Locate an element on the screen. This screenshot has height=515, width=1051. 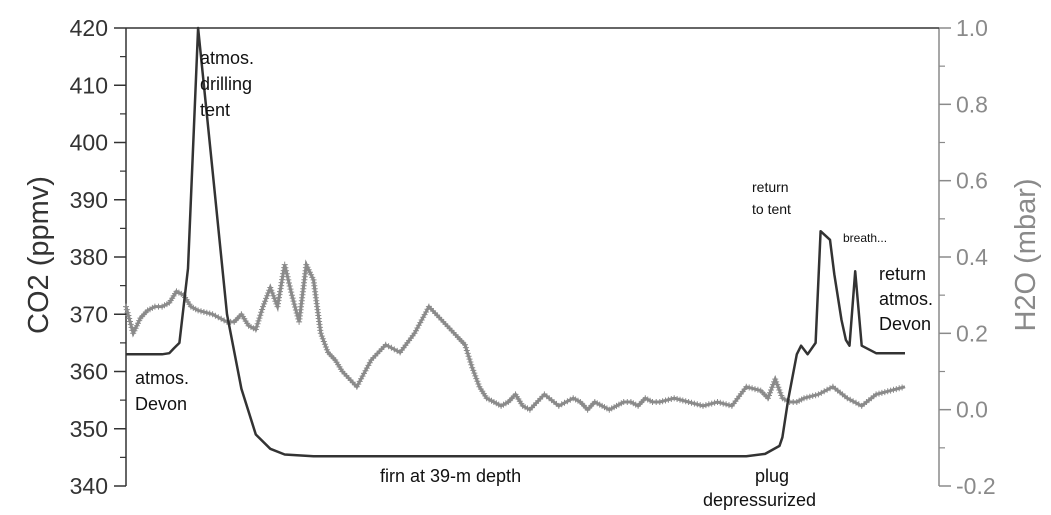
annotation-return-devon-line1: return is located at coordinates (902, 274).